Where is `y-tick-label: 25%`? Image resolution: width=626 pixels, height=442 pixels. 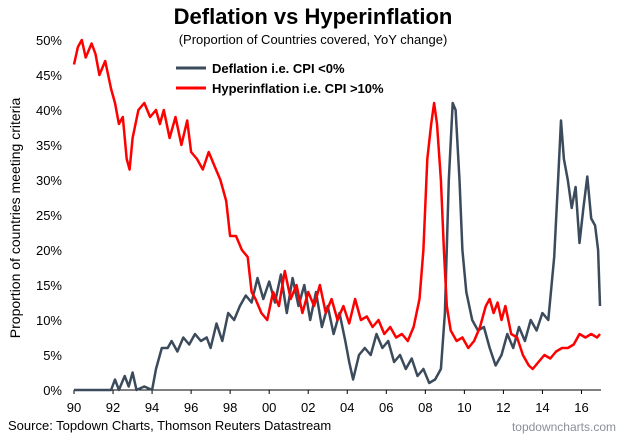 y-tick-label: 25% is located at coordinates (49, 215).